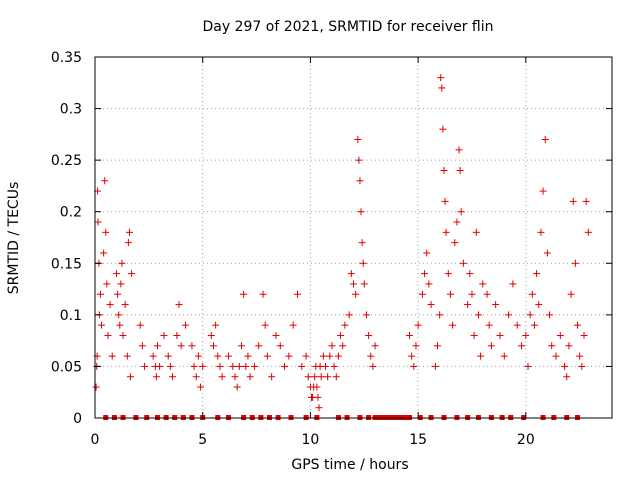  What do you see at coordinates (66, 264) in the screenshot?
I see `y-tick-label: 0.15` at bounding box center [66, 264].